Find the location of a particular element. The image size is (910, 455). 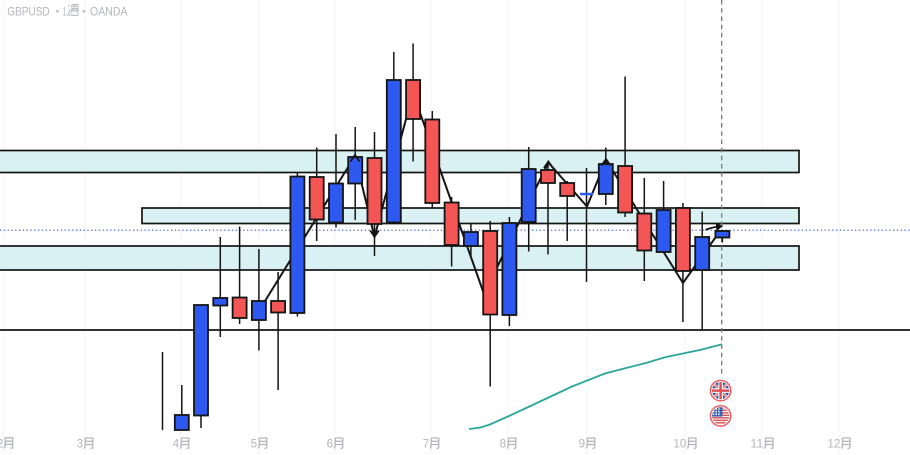

svg-text: OANDA is located at coordinates (109, 11).